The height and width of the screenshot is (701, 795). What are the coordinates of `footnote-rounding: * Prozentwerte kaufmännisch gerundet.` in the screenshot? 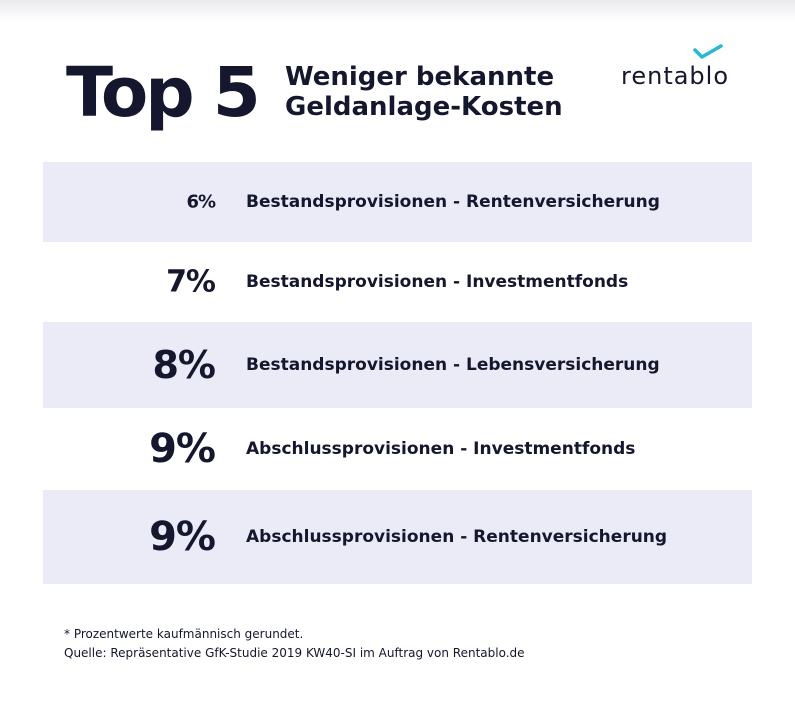 It's located at (184, 634).